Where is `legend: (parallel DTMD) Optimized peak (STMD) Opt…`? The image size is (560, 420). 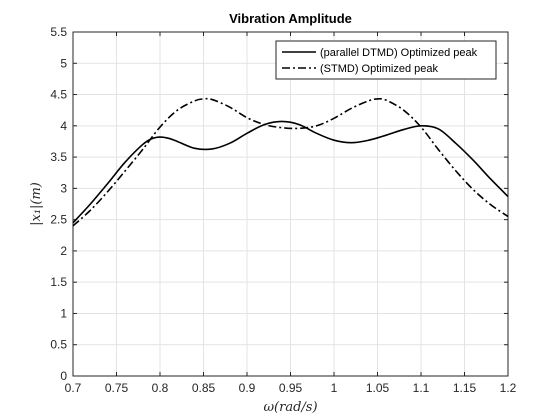
legend: (parallel DTMD) Optimized peak (STMD) Opt… is located at coordinates (386, 60).